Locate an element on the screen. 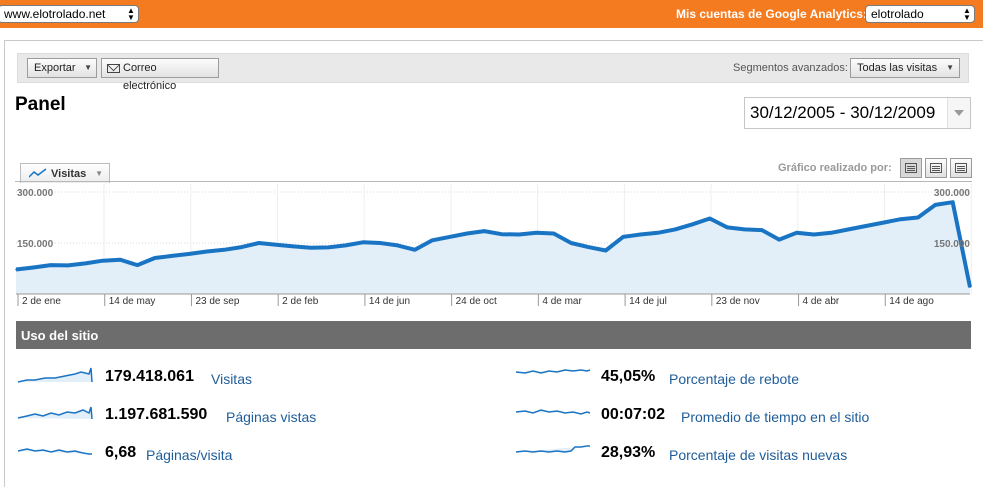 This screenshot has height=487, width=983. date-range-picker: 30/12/2005 - 30/12/2009 is located at coordinates (857, 113).